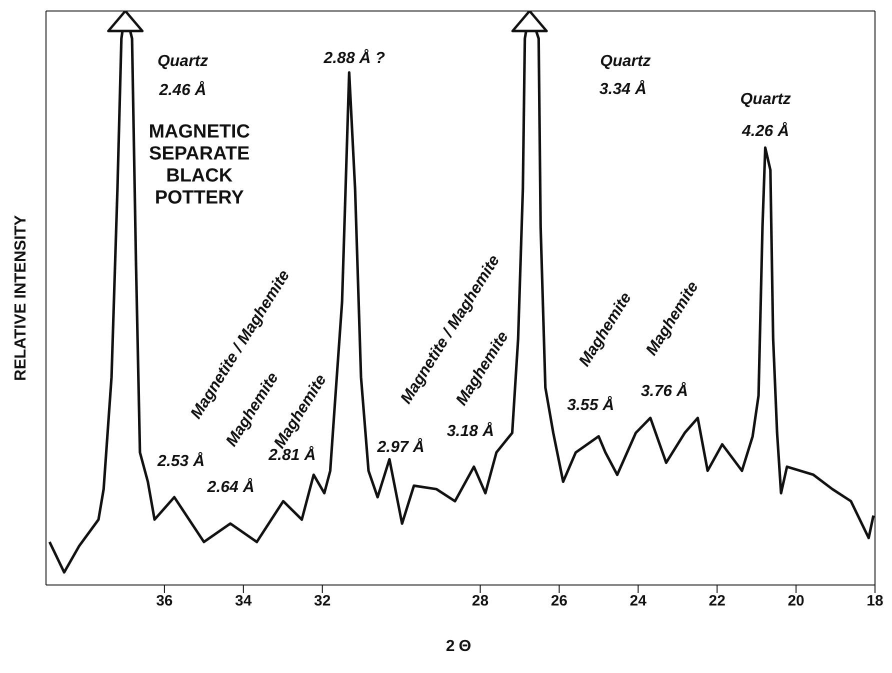  What do you see at coordinates (796, 601) in the screenshot?
I see `x-tick-label: 20` at bounding box center [796, 601].